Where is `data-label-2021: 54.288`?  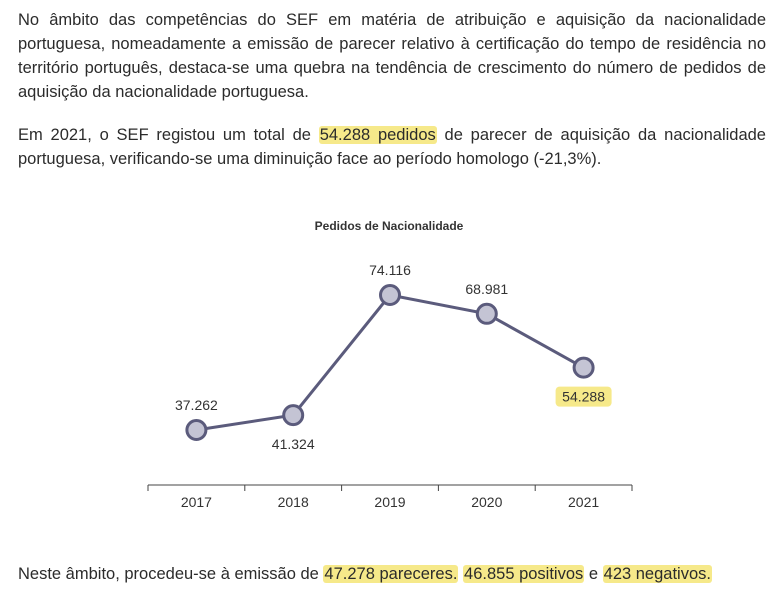
data-label-2021: 54.288 is located at coordinates (583, 397).